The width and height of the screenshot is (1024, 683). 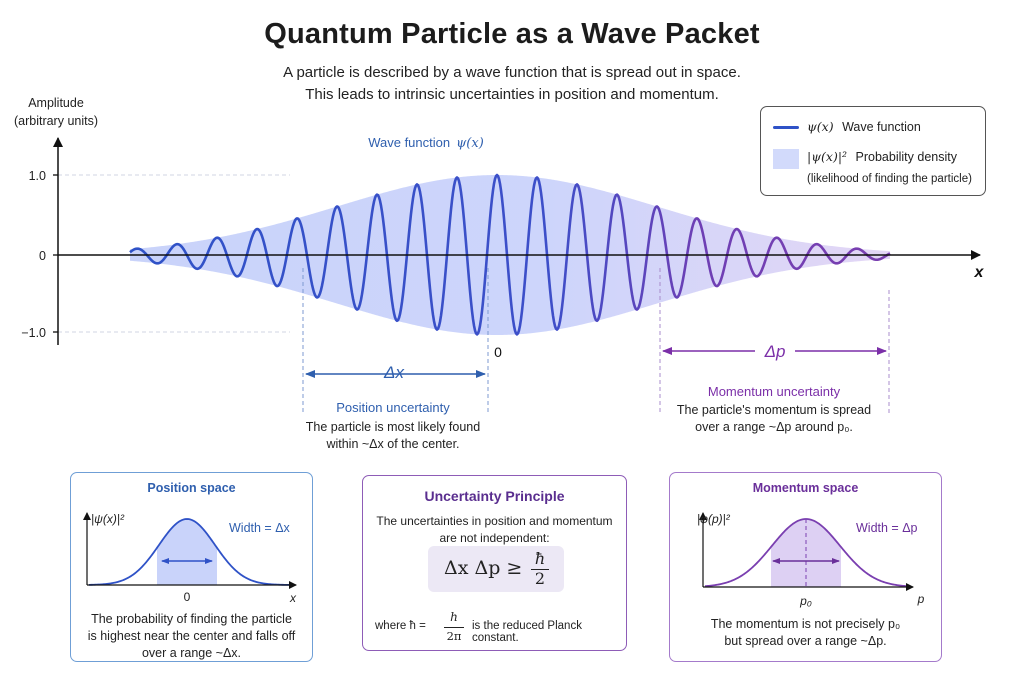 I want to click on position-width-label: Width = Δx, so click(x=260, y=528).